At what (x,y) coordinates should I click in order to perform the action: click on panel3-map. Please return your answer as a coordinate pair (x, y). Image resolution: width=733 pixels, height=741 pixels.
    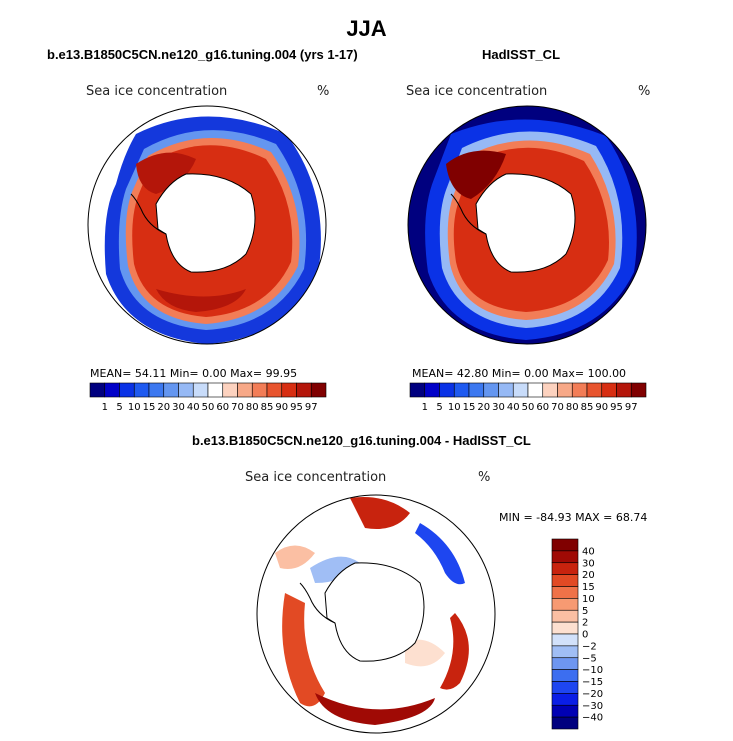
    Looking at the image, I should click on (376, 614).